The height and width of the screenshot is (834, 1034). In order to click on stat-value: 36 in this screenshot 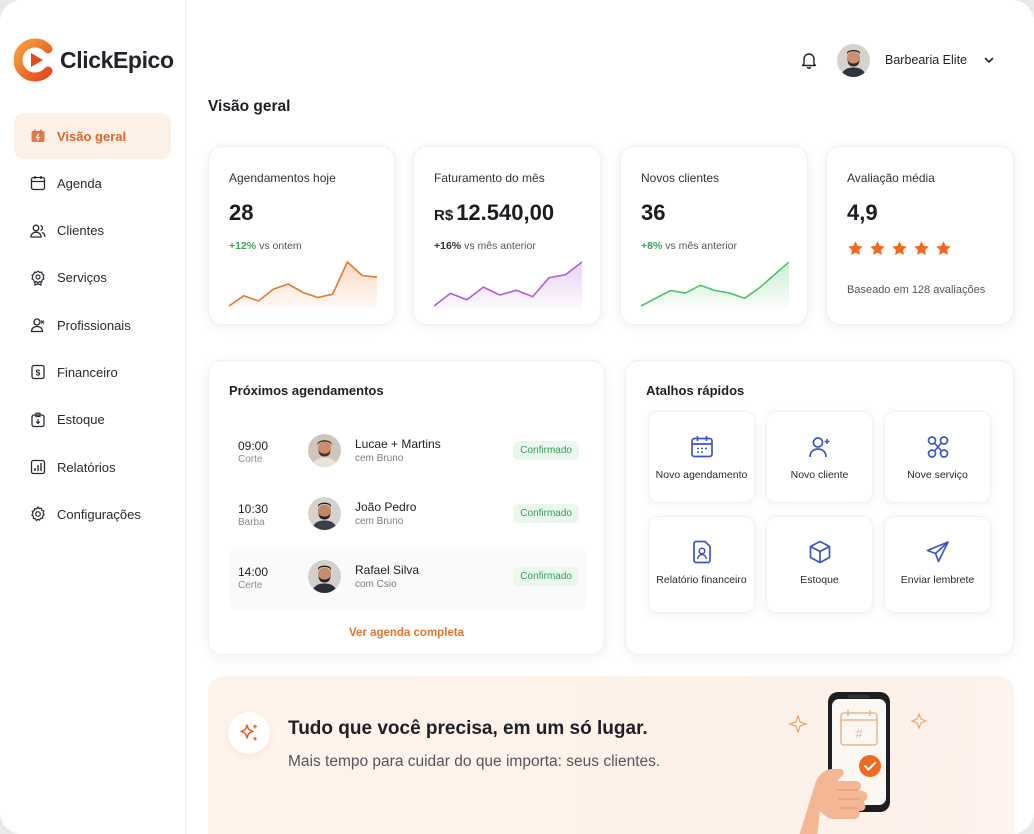, I will do `click(653, 212)`.